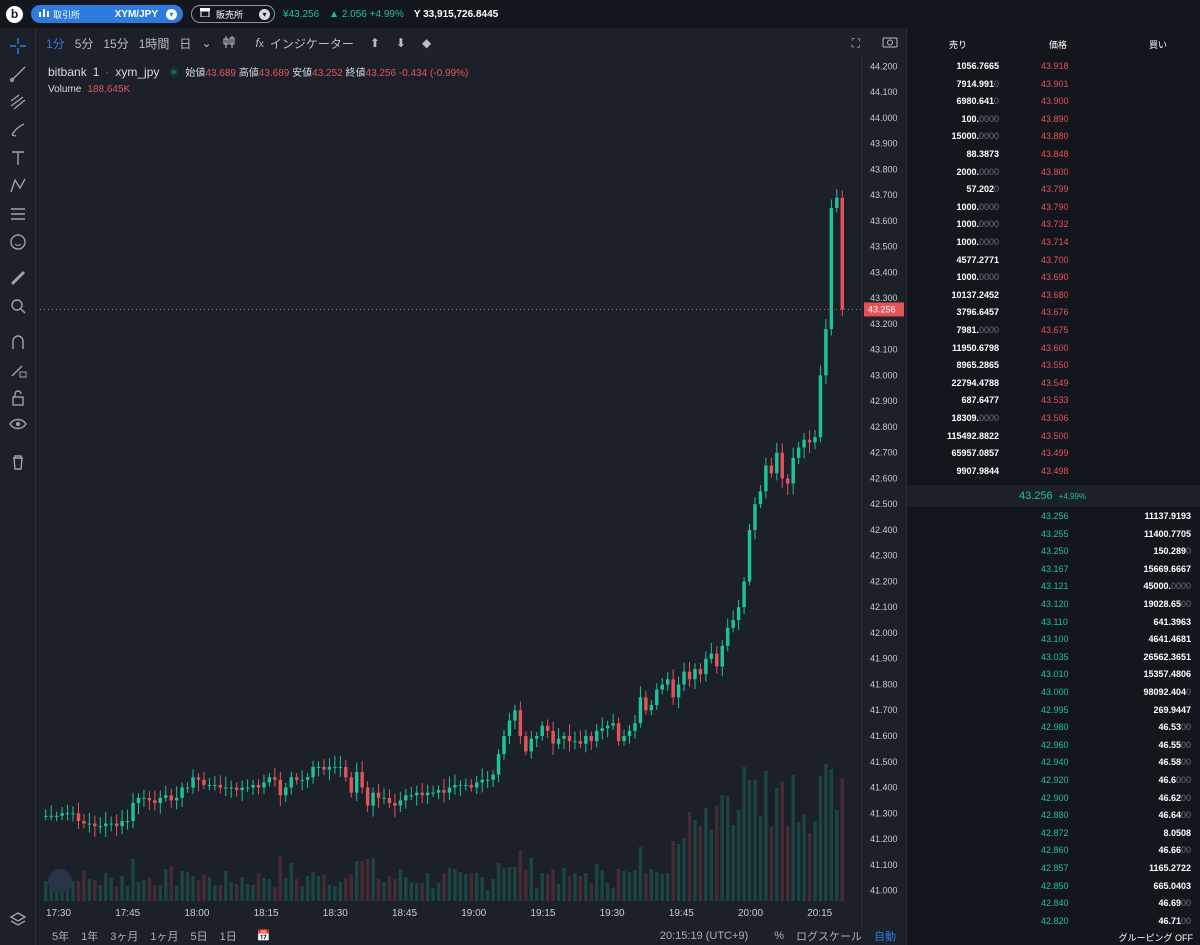 The width and height of the screenshot is (1200, 945). Describe the element at coordinates (229, 43) in the screenshot. I see `candle-type-icon` at that location.